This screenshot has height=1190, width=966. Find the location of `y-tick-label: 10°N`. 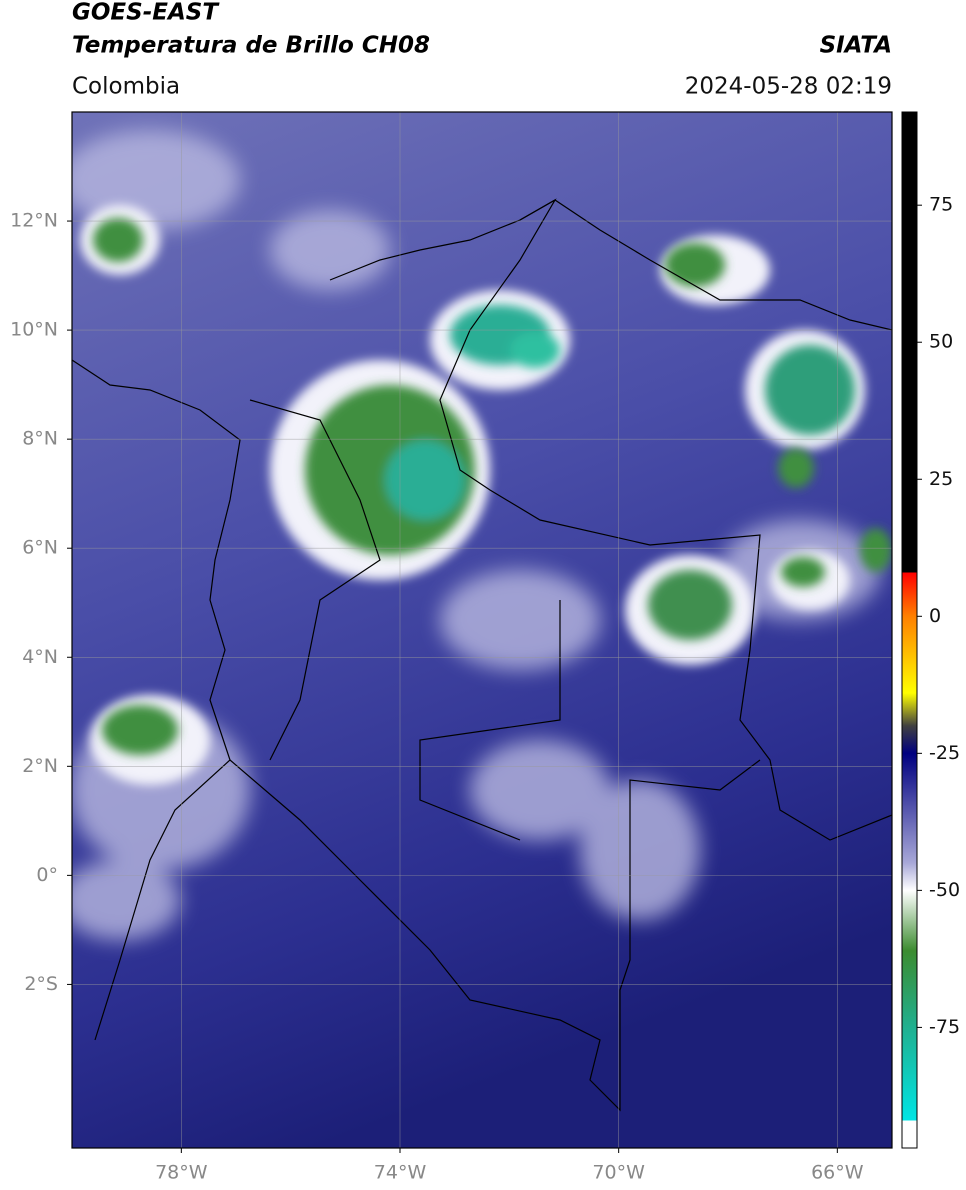

y-tick-label: 10°N is located at coordinates (34, 330).